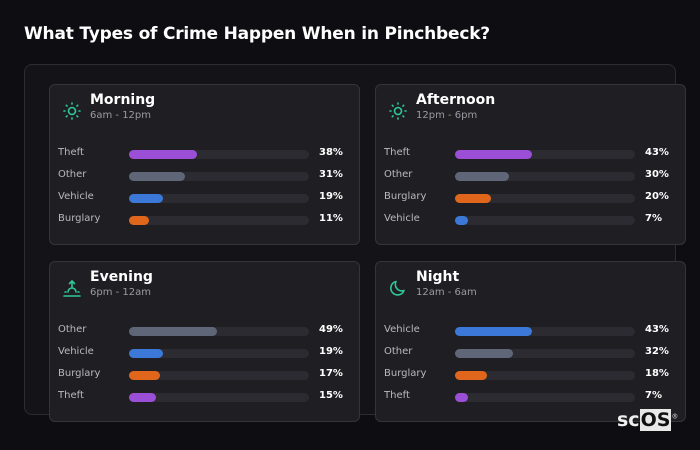  I want to click on crime-row: Other 31%, so click(203, 176).